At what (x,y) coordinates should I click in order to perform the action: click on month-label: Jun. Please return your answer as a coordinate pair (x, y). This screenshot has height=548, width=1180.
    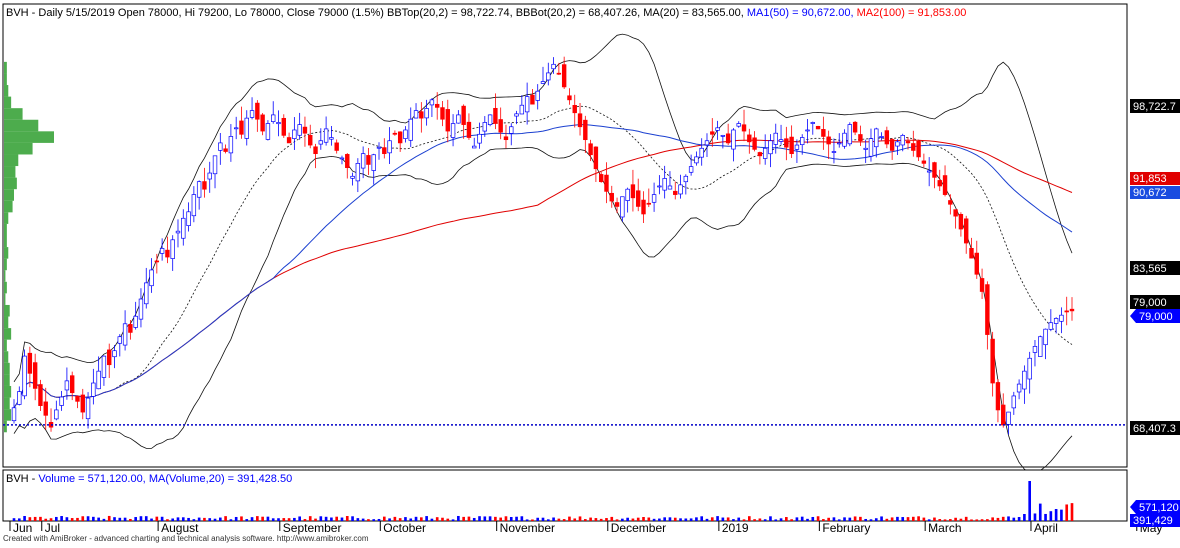
    Looking at the image, I should click on (22, 528).